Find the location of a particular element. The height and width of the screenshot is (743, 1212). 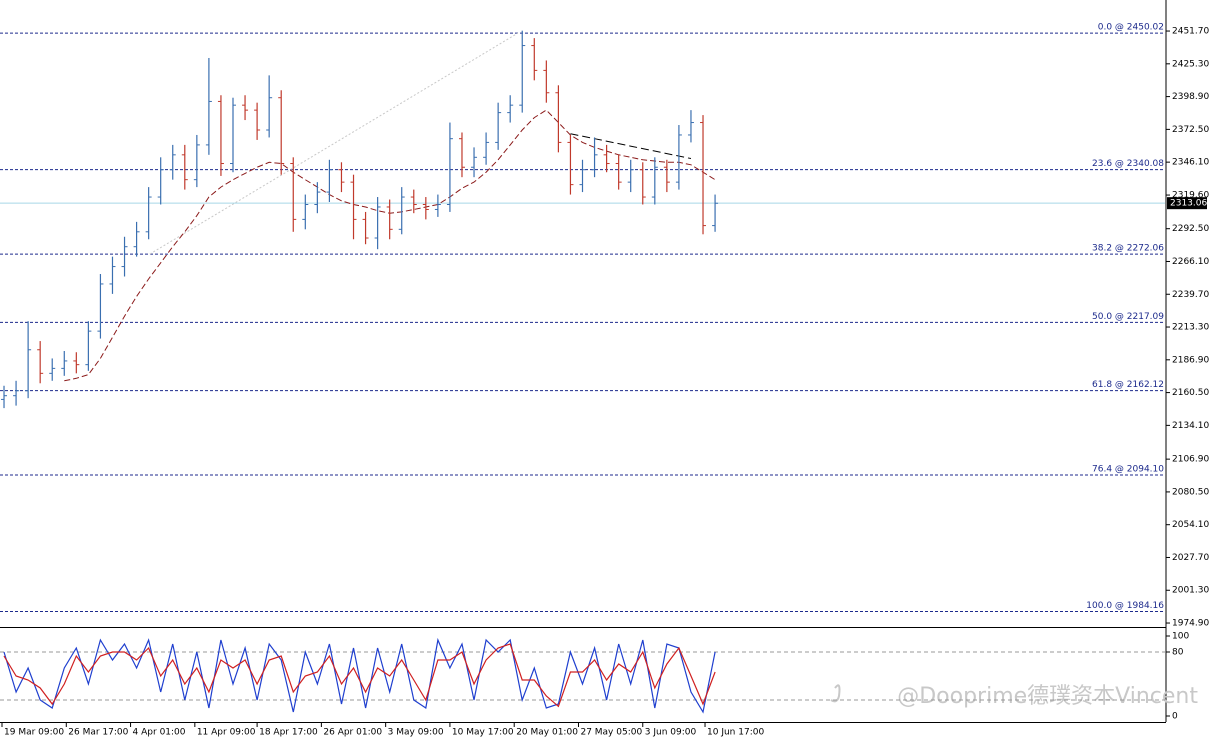

x-tick-label: 18 Apr 17:00 is located at coordinates (288, 733).